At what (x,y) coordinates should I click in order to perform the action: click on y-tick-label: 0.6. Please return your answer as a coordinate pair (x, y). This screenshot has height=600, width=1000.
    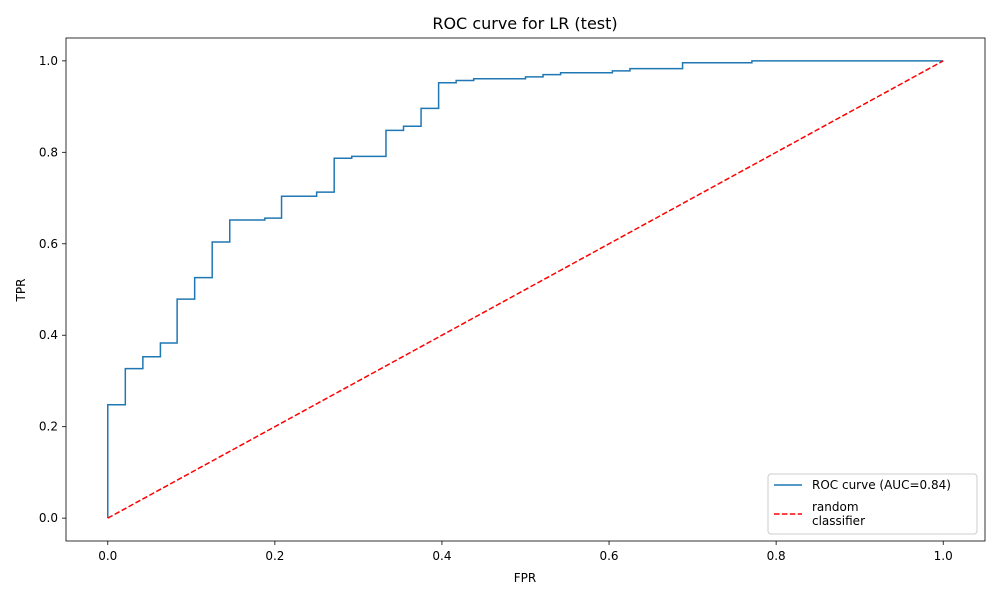
    Looking at the image, I should click on (48, 244).